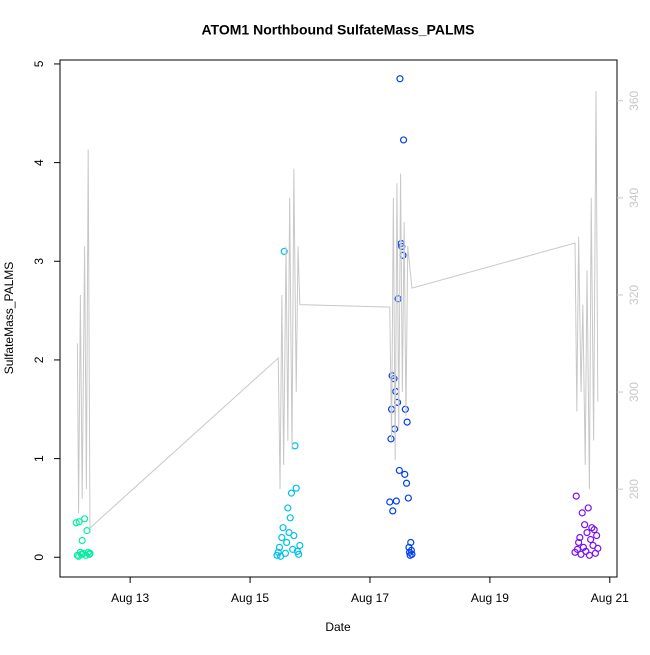 This screenshot has height=655, width=650. I want to click on y-tick-label: 3, so click(39, 261).